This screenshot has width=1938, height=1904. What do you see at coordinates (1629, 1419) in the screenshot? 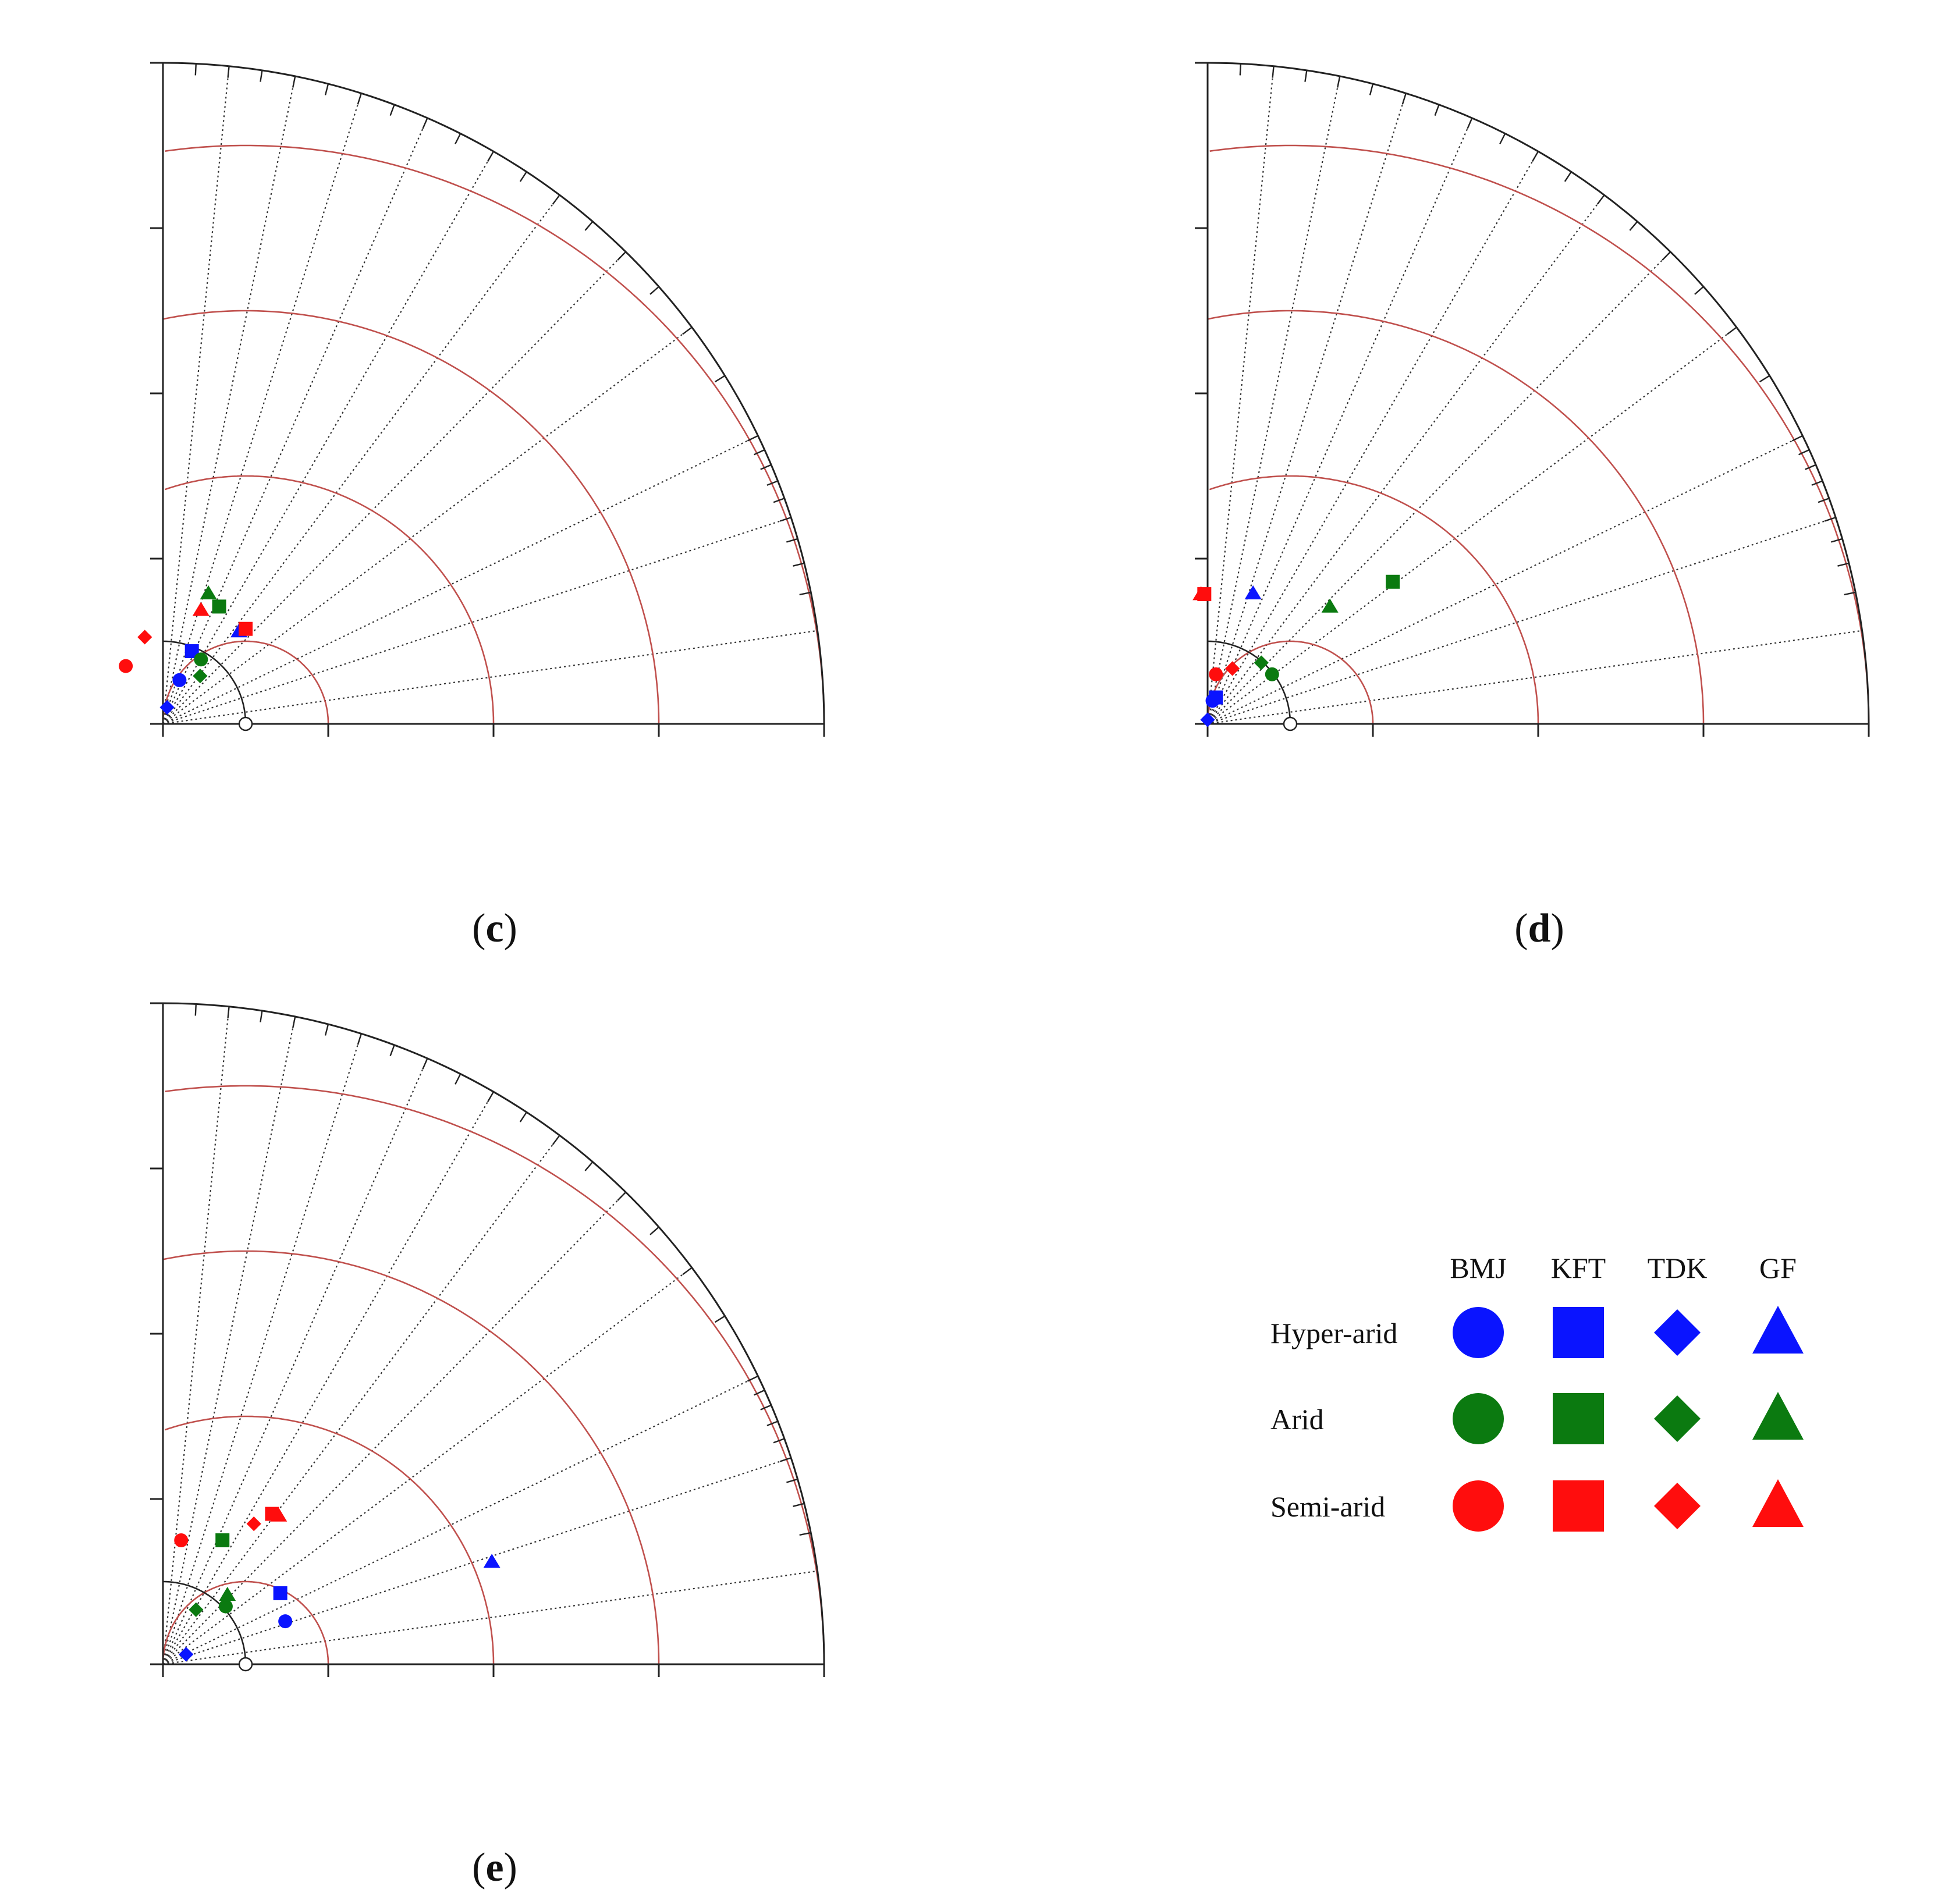
I see `legend-markers` at bounding box center [1629, 1419].